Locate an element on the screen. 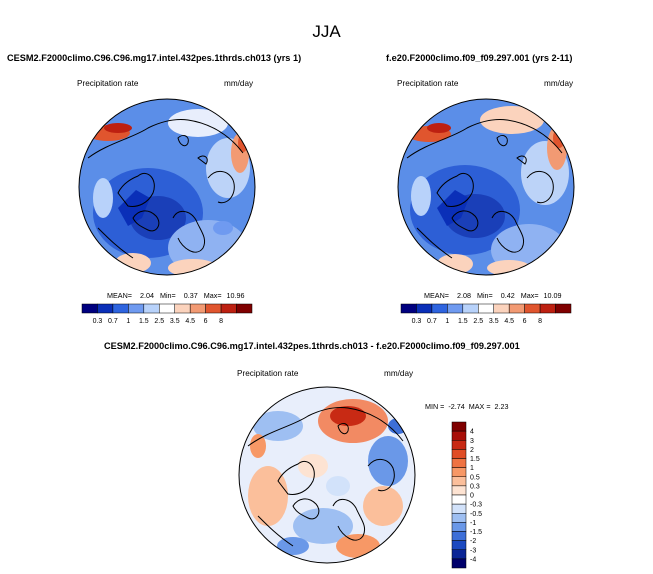  panel1-stats: MEAN= 2.04 Min= 0.37 Max= 10.96 is located at coordinates (176, 295).